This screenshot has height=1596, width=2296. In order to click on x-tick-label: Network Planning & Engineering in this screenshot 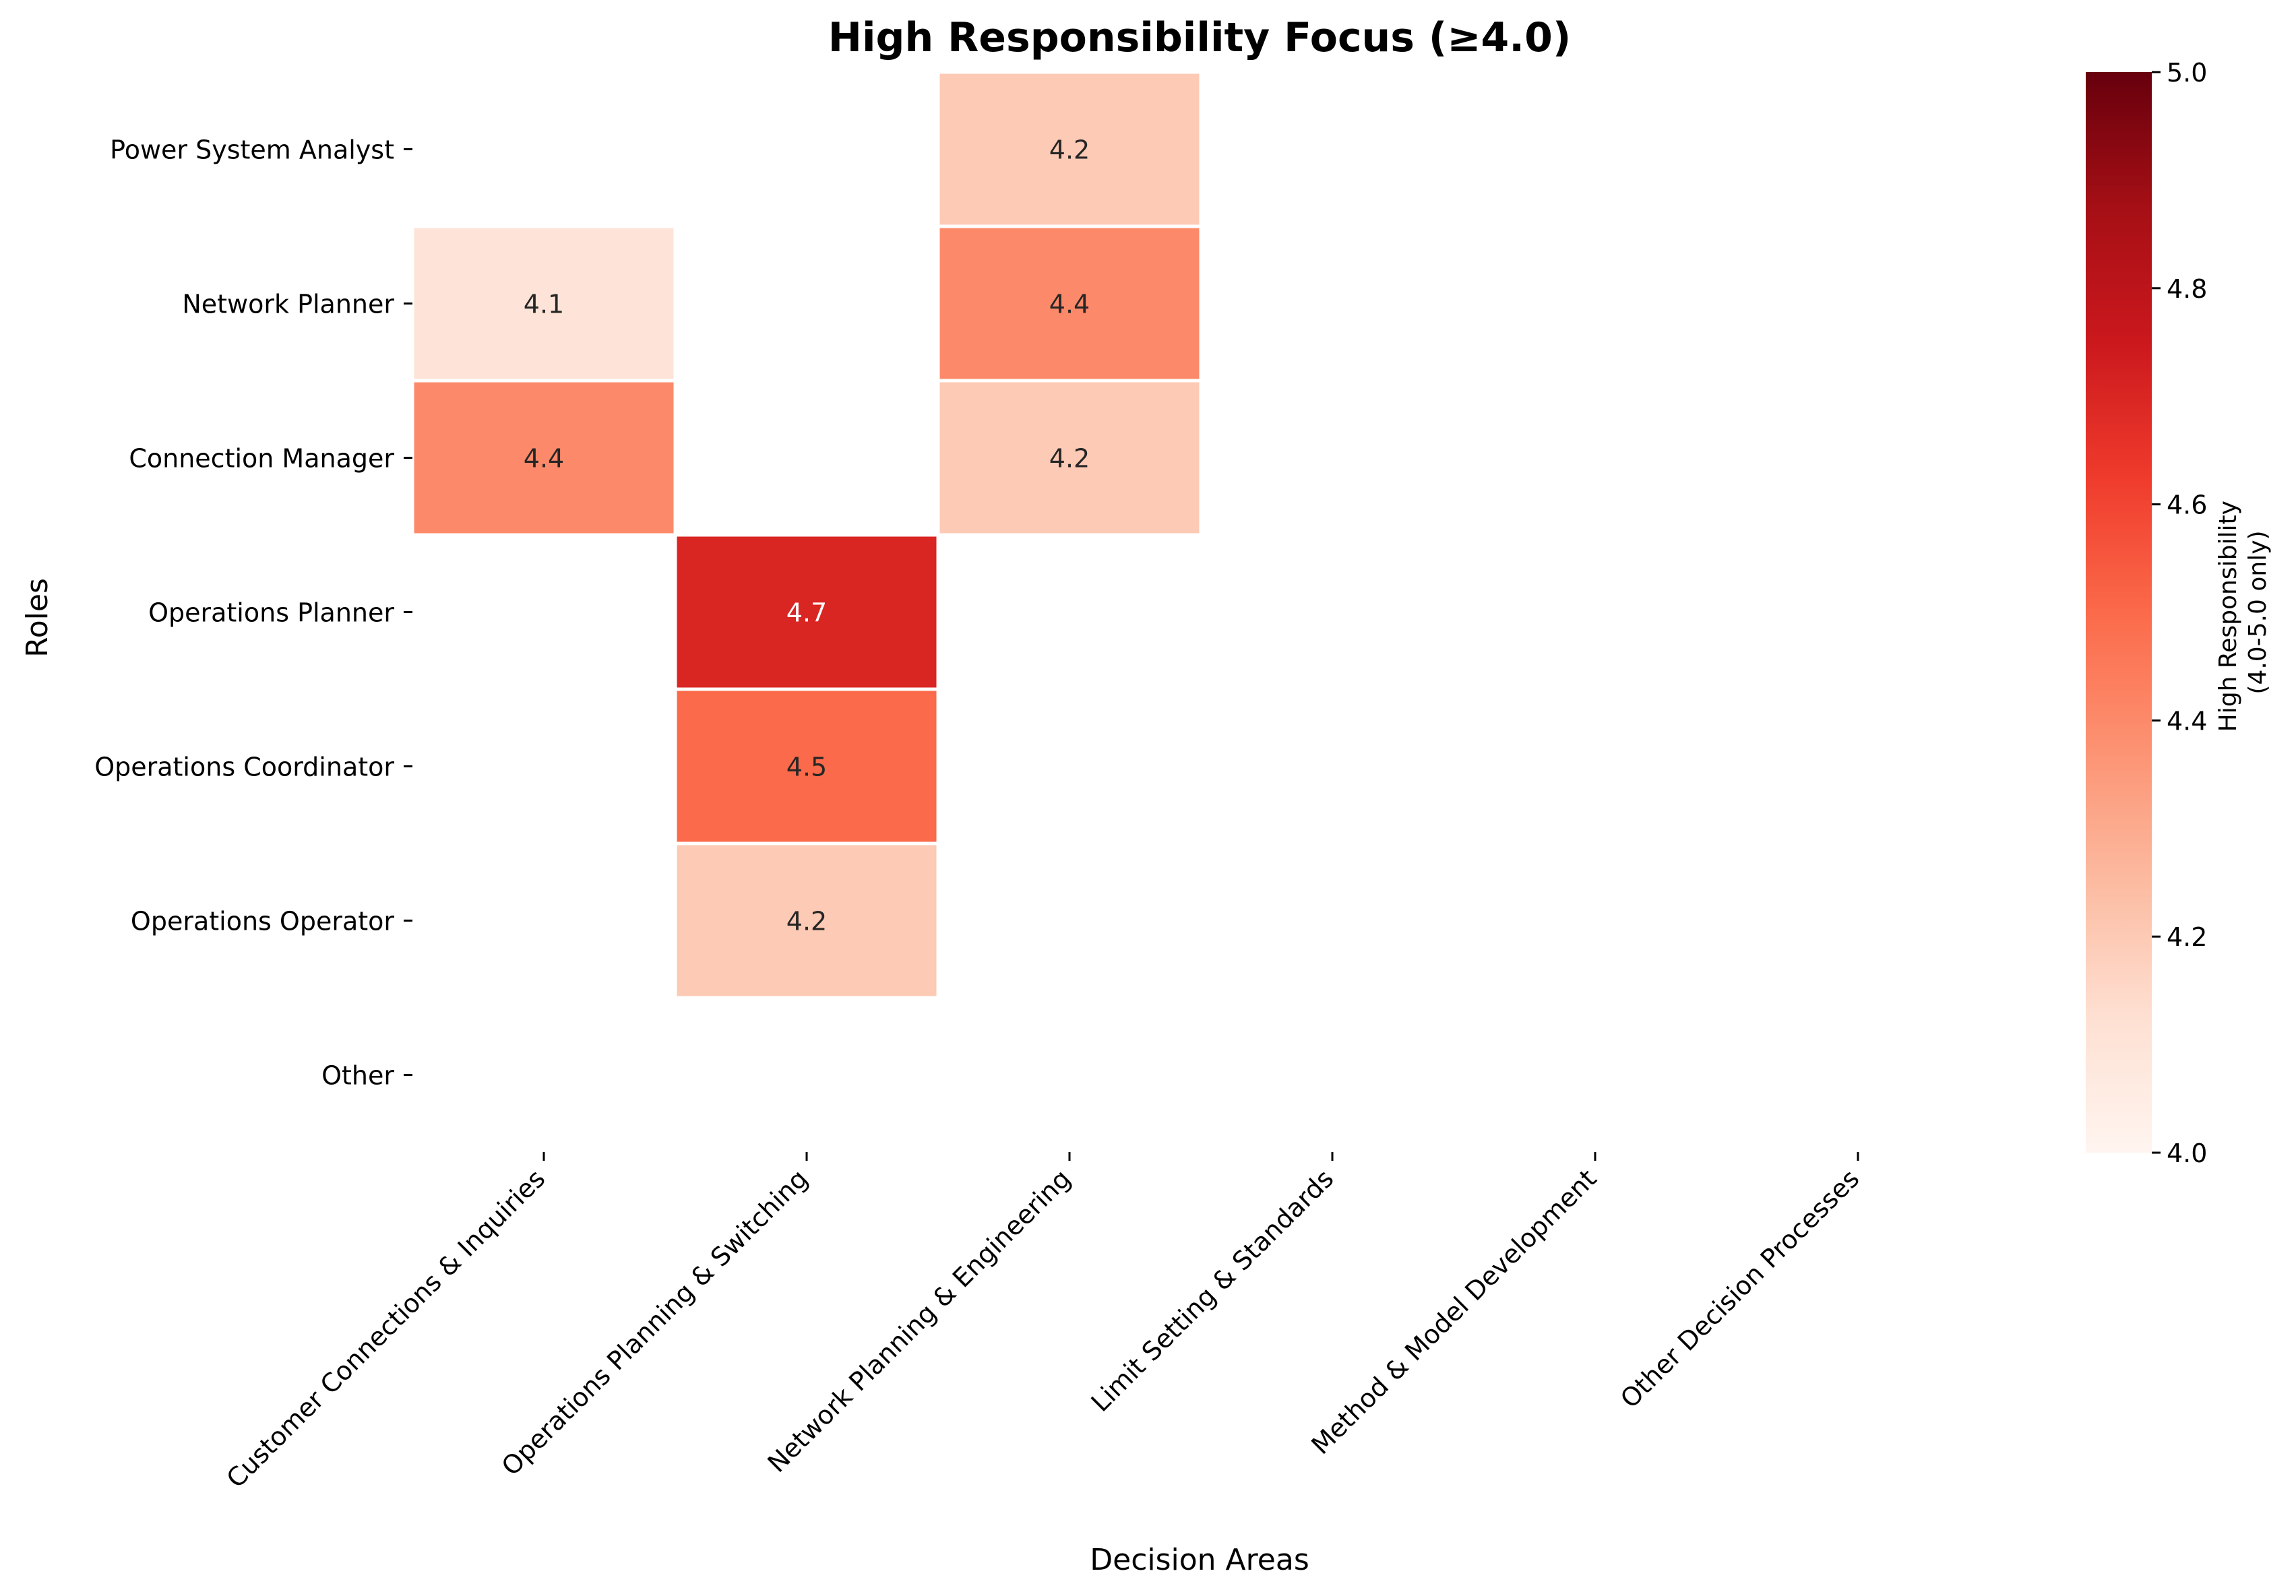, I will do `click(919, 1320)`.